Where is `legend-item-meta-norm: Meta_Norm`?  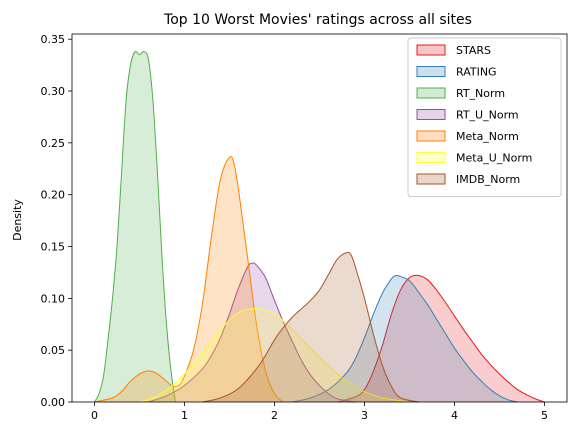 legend-item-meta-norm: Meta_Norm is located at coordinates (468, 136).